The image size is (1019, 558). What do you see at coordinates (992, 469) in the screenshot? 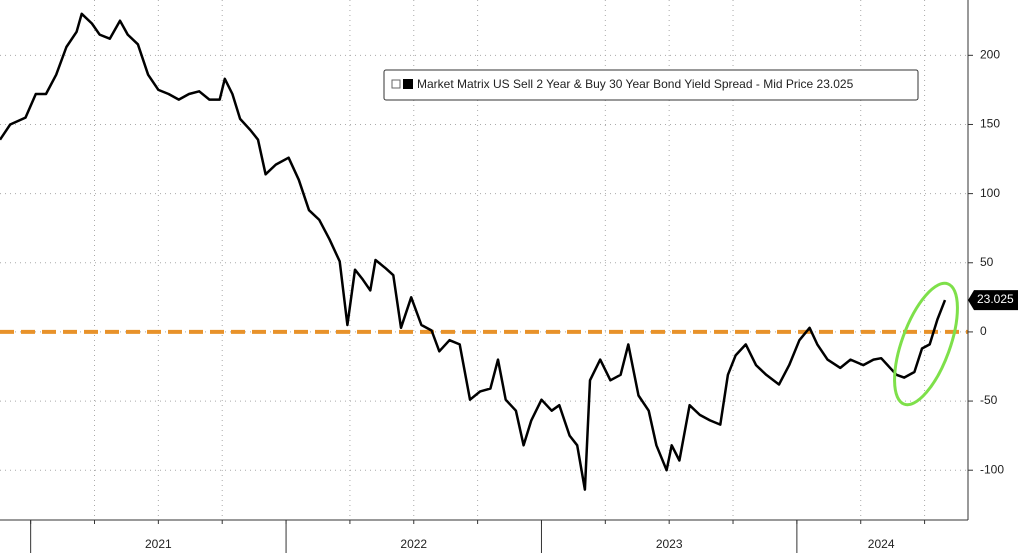
I see `y-tick-label: -100` at bounding box center [992, 469].